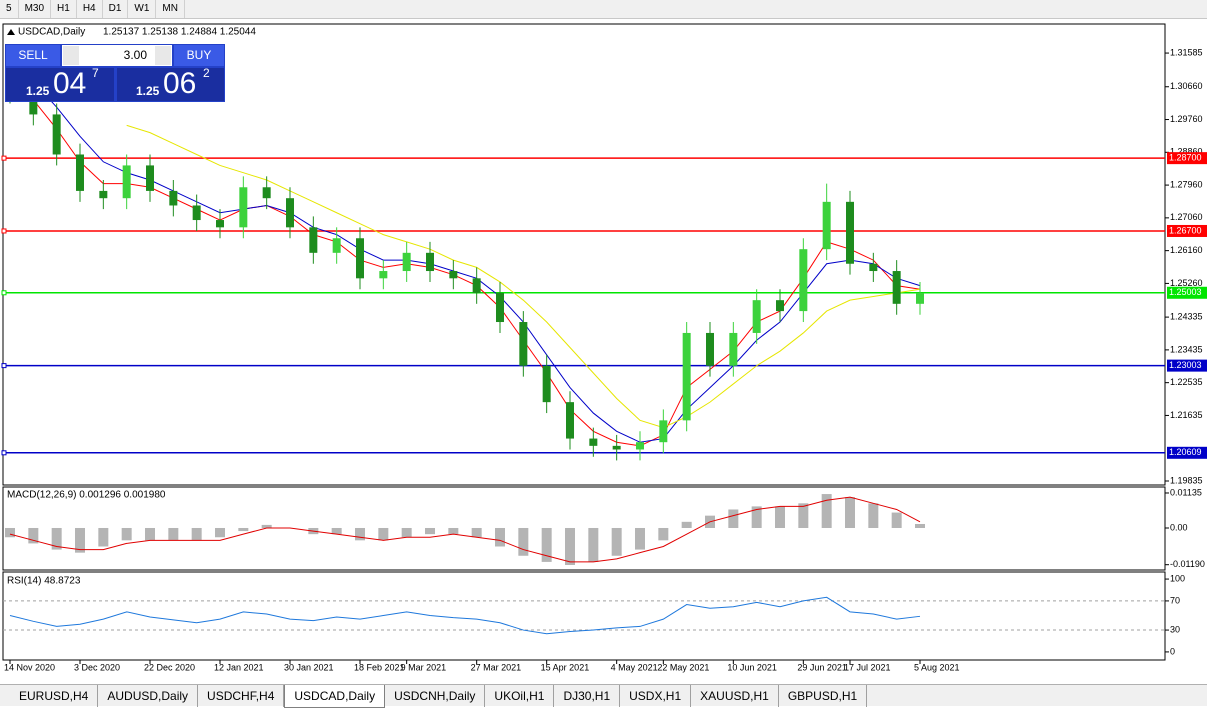 The height and width of the screenshot is (708, 1207). Describe the element at coordinates (565, 667) in the screenshot. I see `x-tick-label: 15 Apr 2021` at that location.